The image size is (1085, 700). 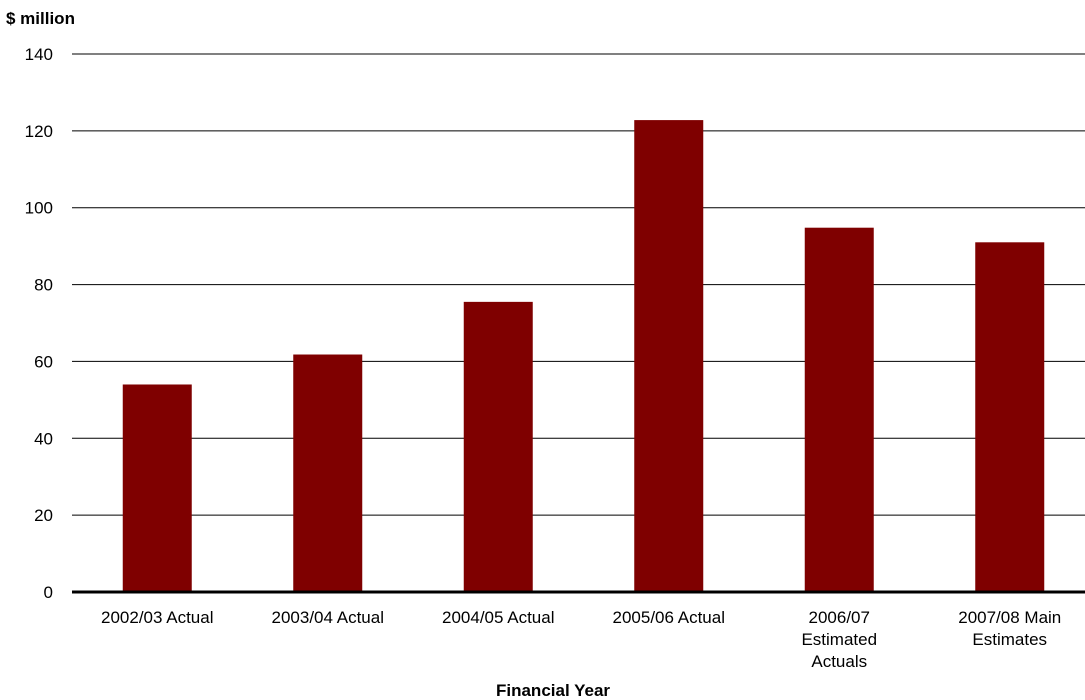 I want to click on x-category-label-line: 2002/03 Actual, so click(x=157, y=617).